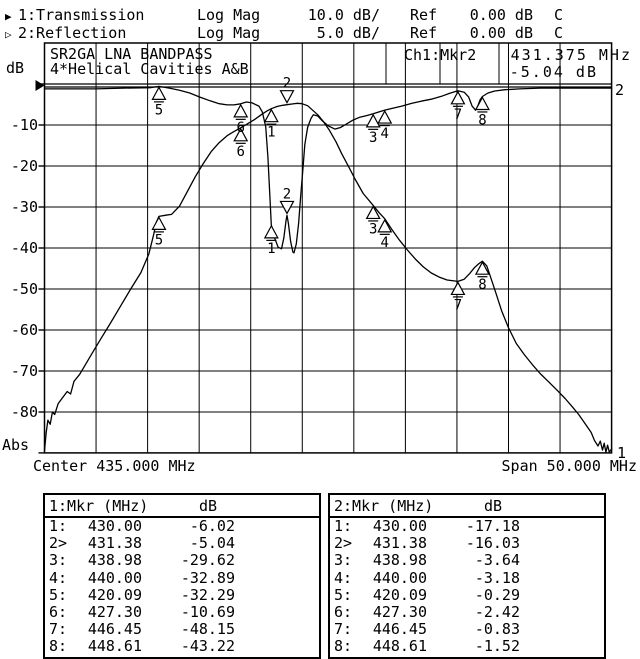 This screenshot has width=640, height=659. Describe the element at coordinates (467, 577) in the screenshot. I see `marker-table-row: 4: 440.00 -3.18` at that location.